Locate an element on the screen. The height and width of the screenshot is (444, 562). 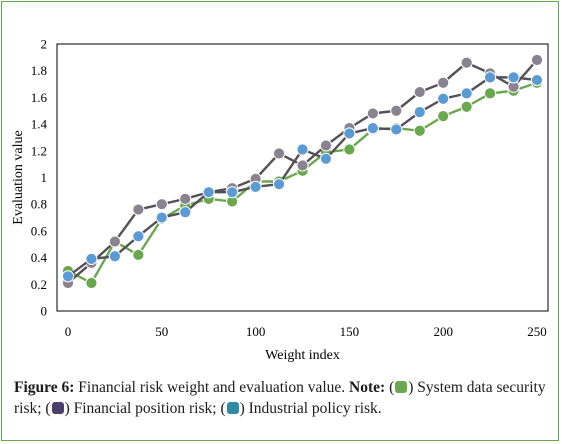
x-tick-label: 100 is located at coordinates (256, 331).